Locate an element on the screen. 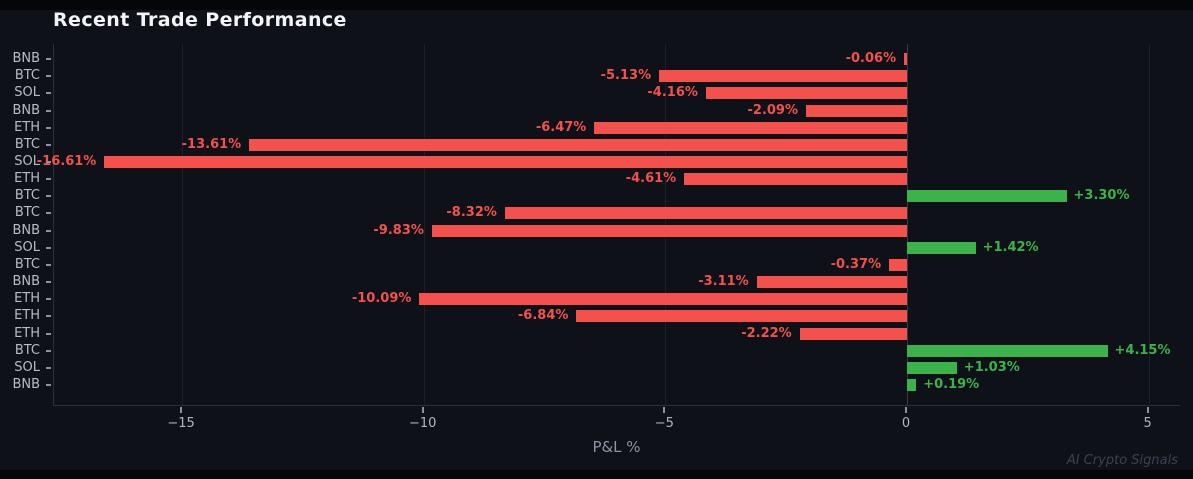 Image resolution: width=1193 pixels, height=479 pixels. bar-value-label: -6.47% is located at coordinates (561, 127).